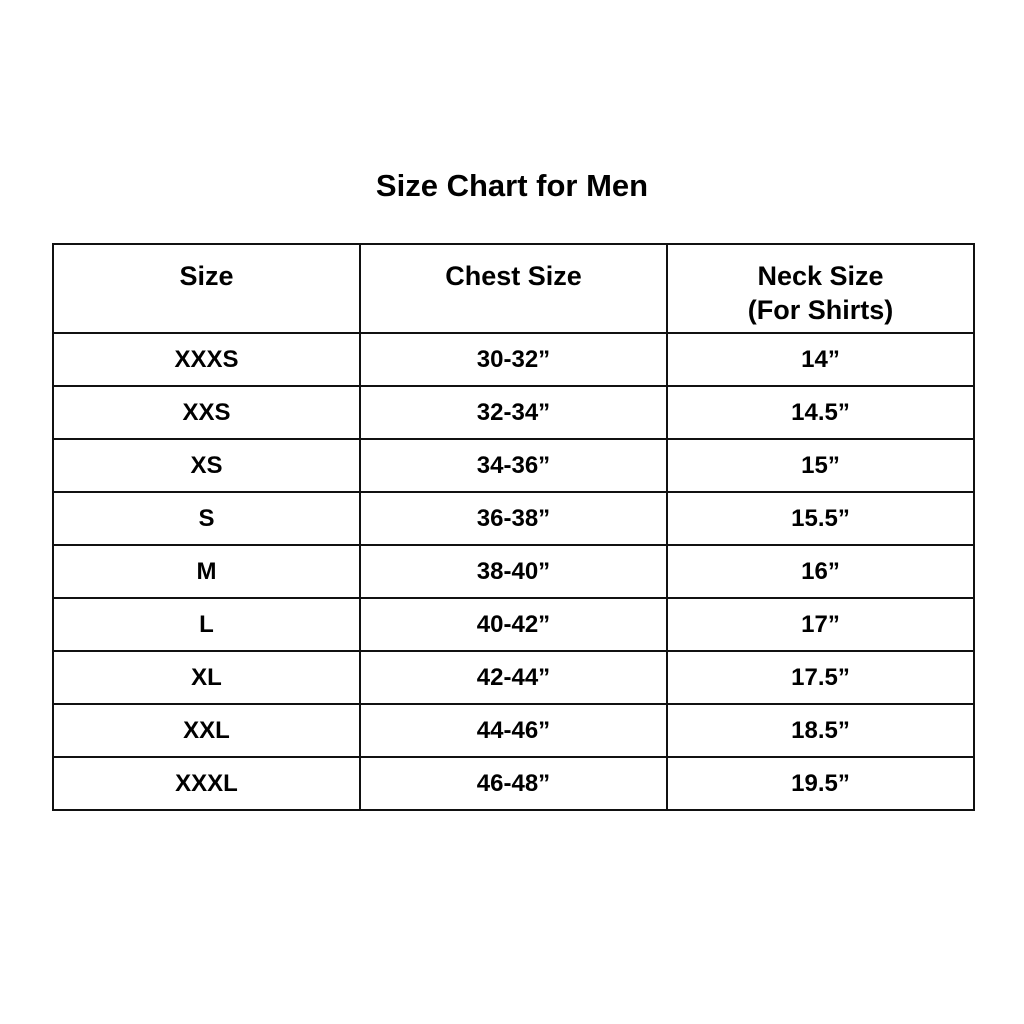 This screenshot has height=1024, width=1024. Describe the element at coordinates (820, 465) in the screenshot. I see `neck-size-cell: 15”` at that location.